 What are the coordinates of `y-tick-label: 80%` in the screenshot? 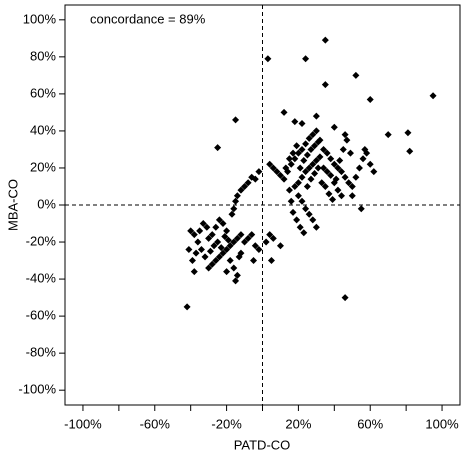 It's located at (43, 55).